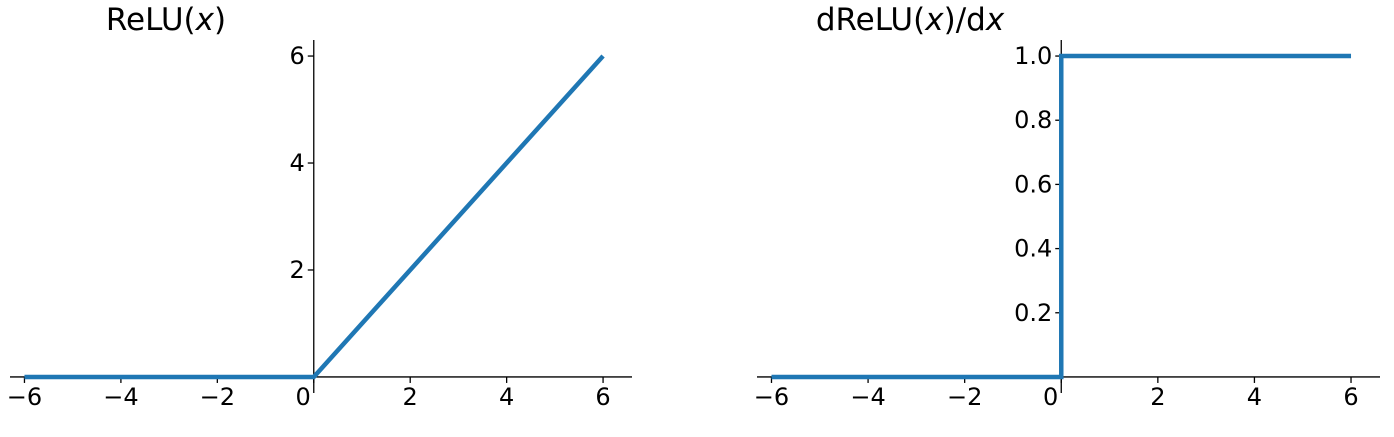 The image size is (1394, 437). Describe the element at coordinates (1254, 397) in the screenshot. I see `relu-derivative-x-tick-label: 4` at that location.